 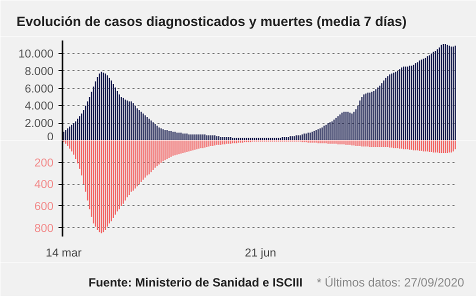 What do you see at coordinates (44, 228) in the screenshot?
I see `y-tick-label: 800` at bounding box center [44, 228].